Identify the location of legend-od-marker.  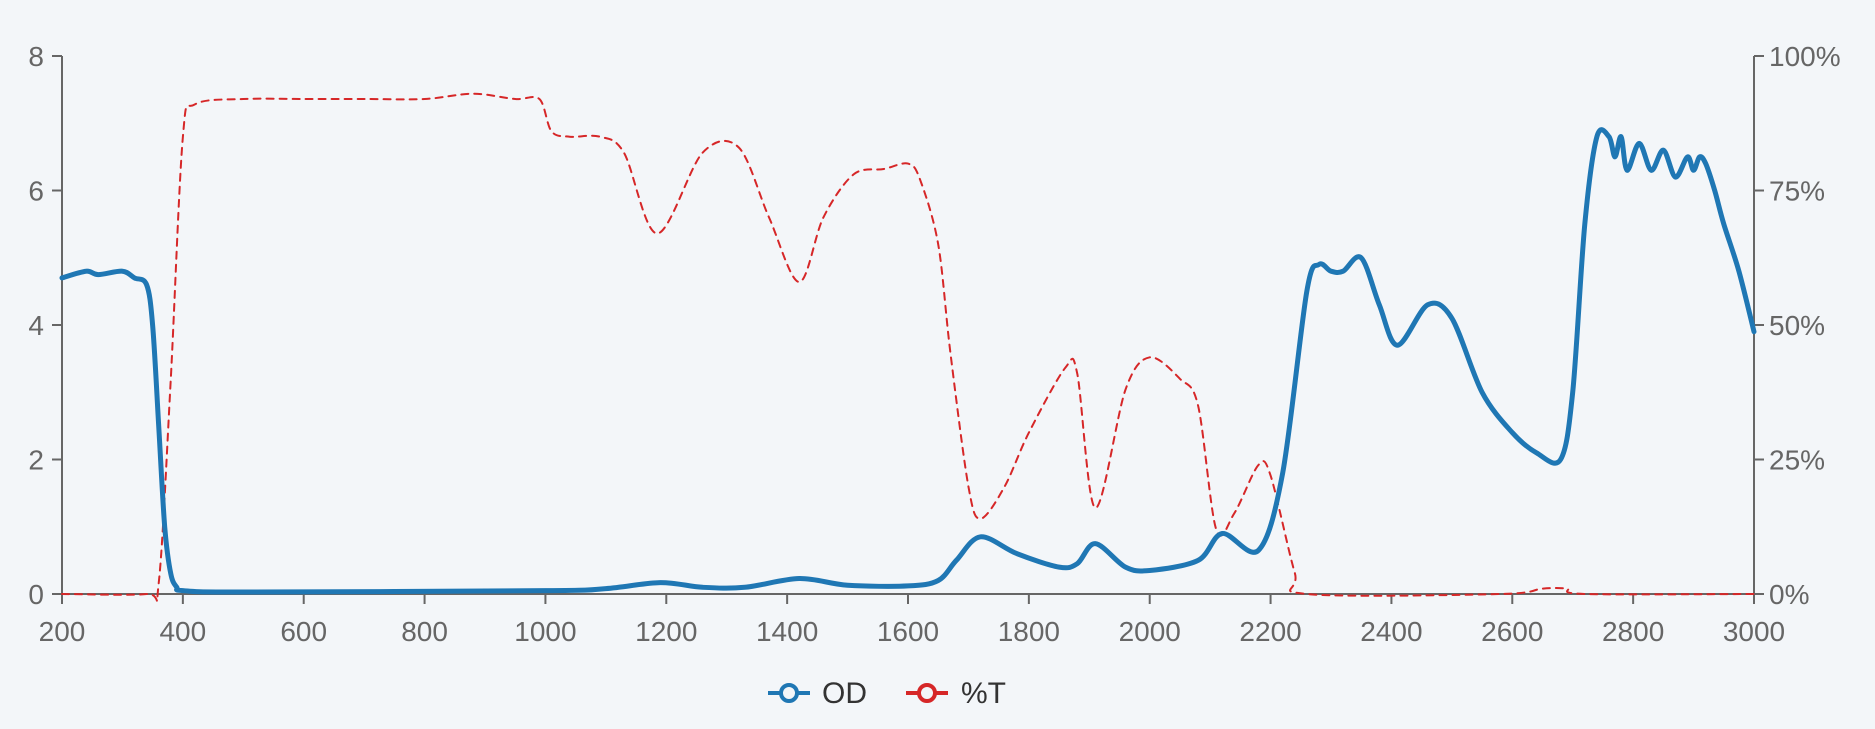
(789, 693).